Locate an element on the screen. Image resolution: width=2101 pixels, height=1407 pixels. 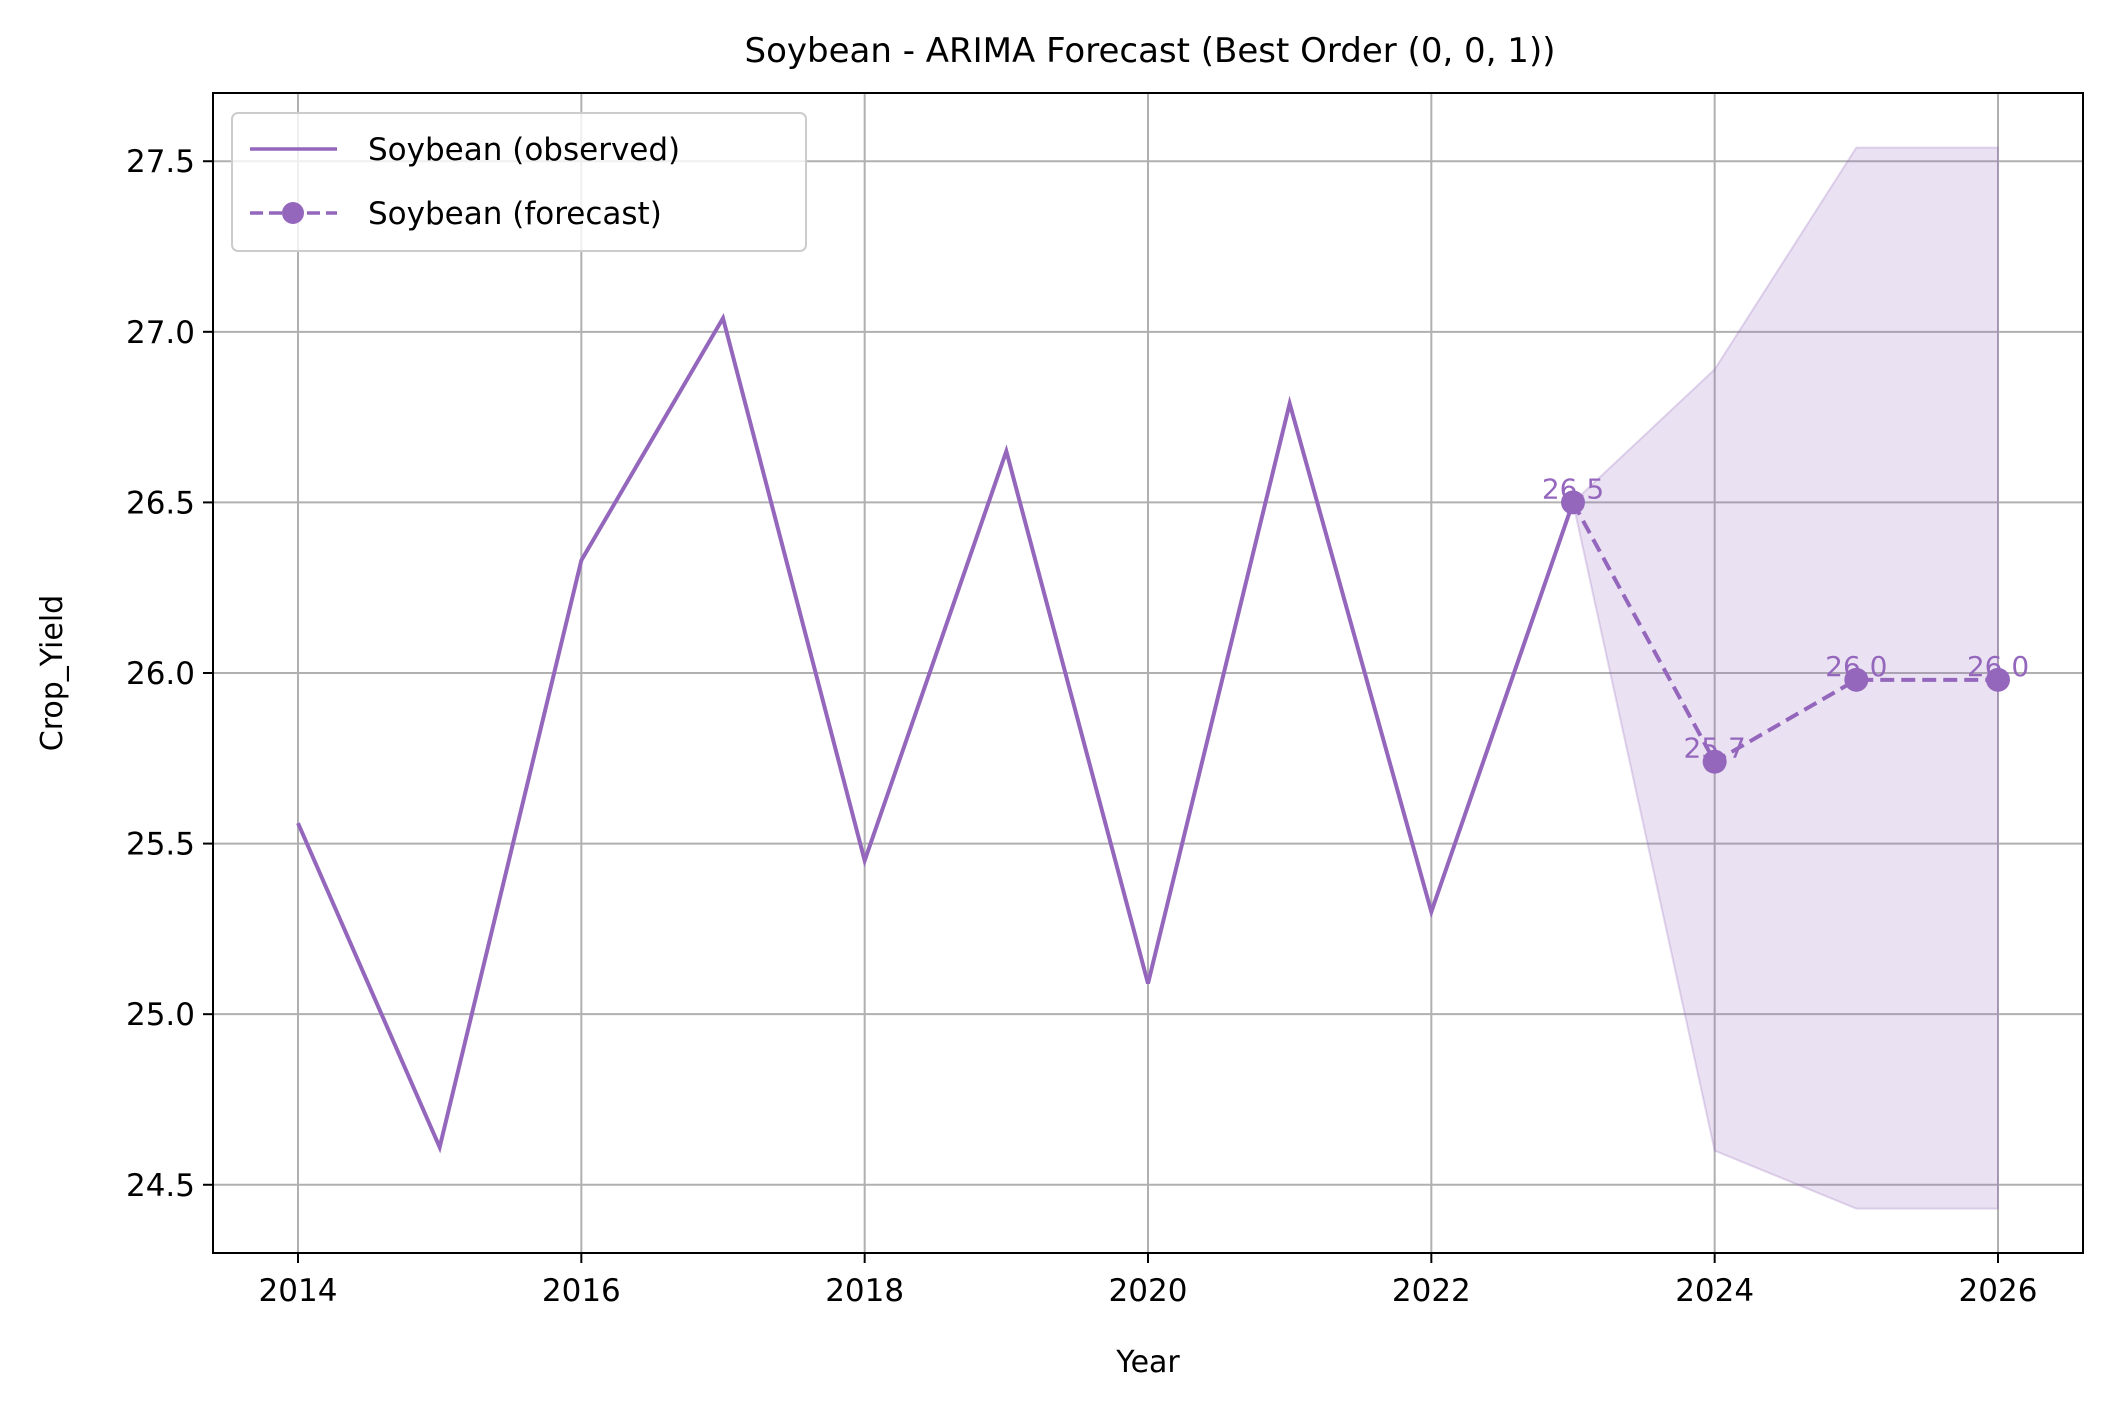
y-tick-label: 27.0 is located at coordinates (160, 333).